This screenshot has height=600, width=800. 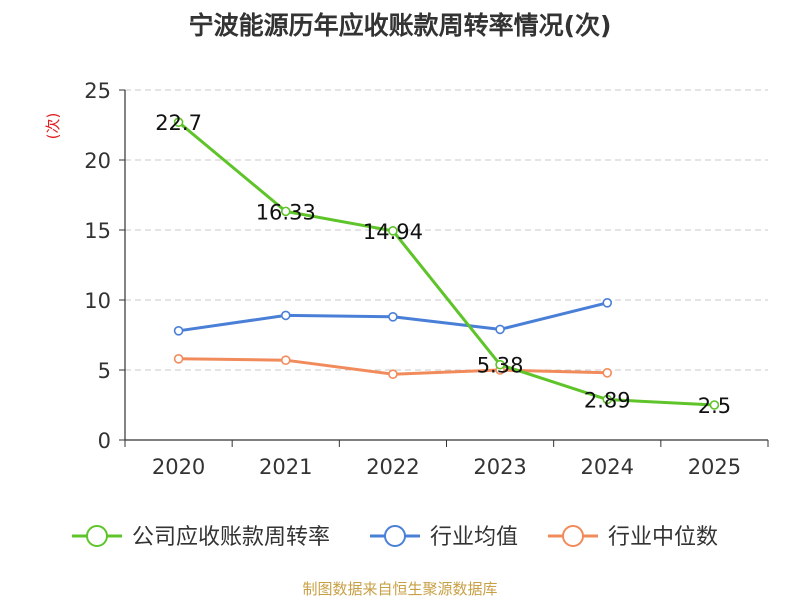 What do you see at coordinates (97, 231) in the screenshot?
I see `y-tick-label: 15` at bounding box center [97, 231].